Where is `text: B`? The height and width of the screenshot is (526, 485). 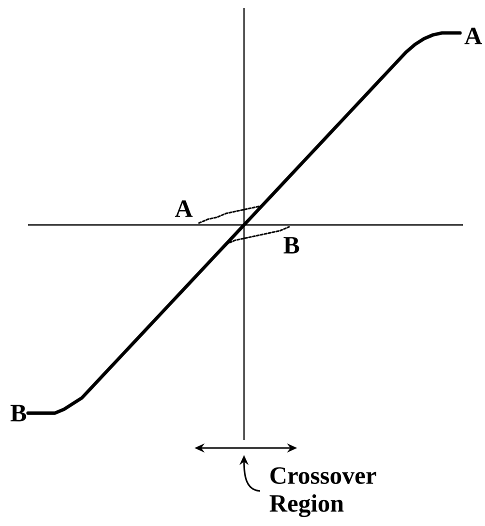 text: B is located at coordinates (18, 413).